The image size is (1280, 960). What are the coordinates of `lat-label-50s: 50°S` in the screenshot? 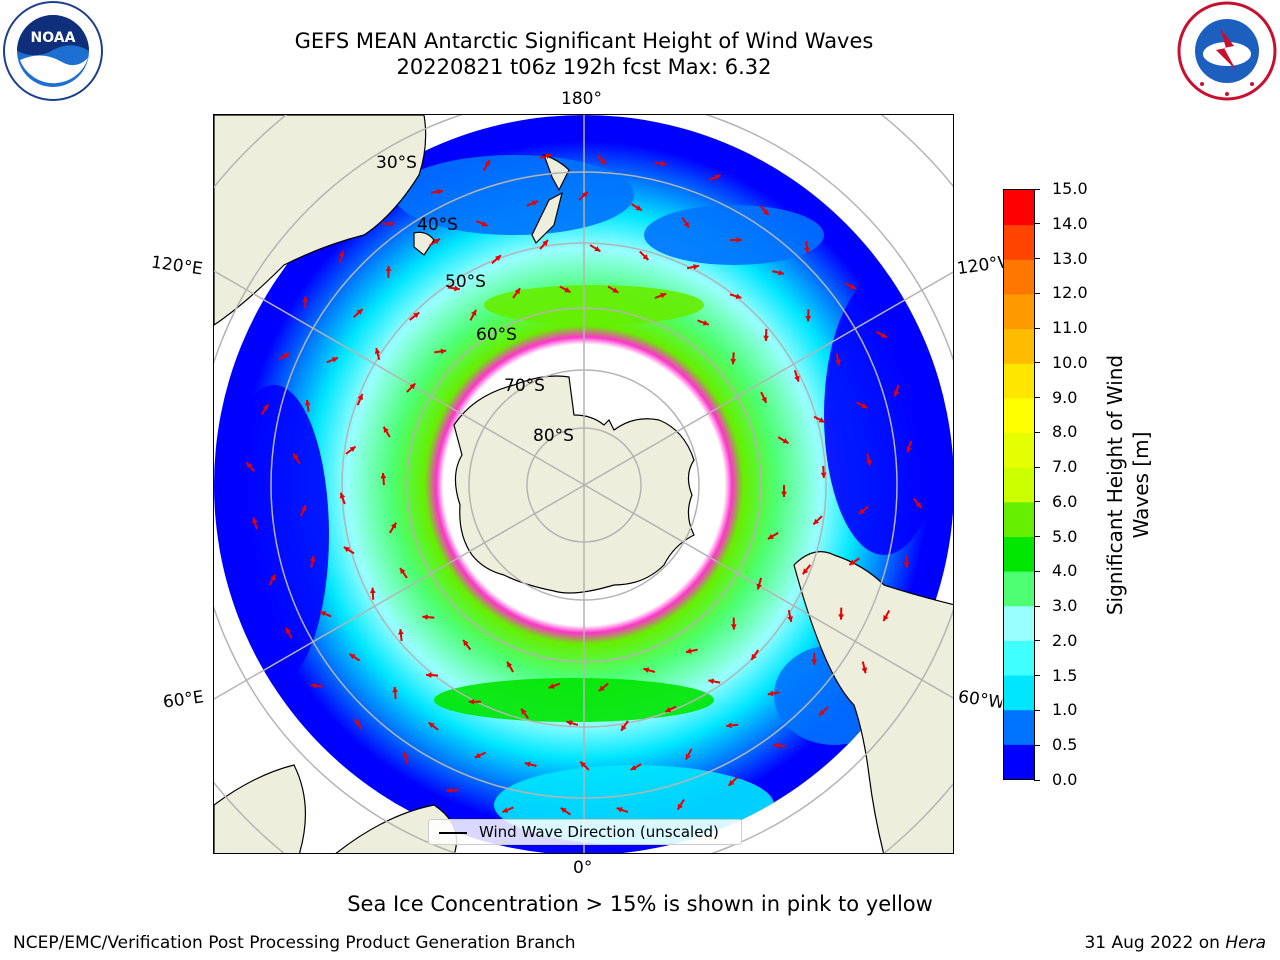 It's located at (465, 282).